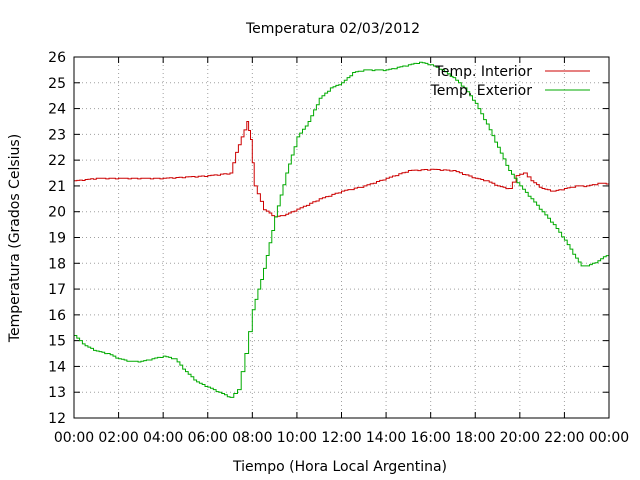 The height and width of the screenshot is (480, 640). What do you see at coordinates (57, 290) in the screenshot?
I see `y-tick-label: 17` at bounding box center [57, 290].